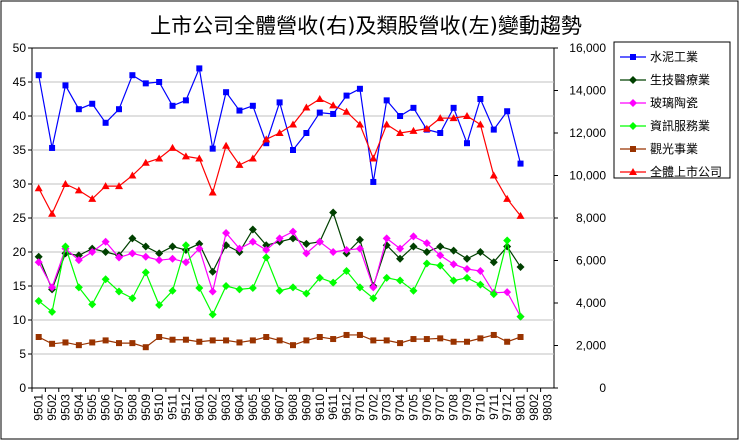  Describe the element at coordinates (186, 407) in the screenshot. I see `x-tick-label: 9512` at that location.